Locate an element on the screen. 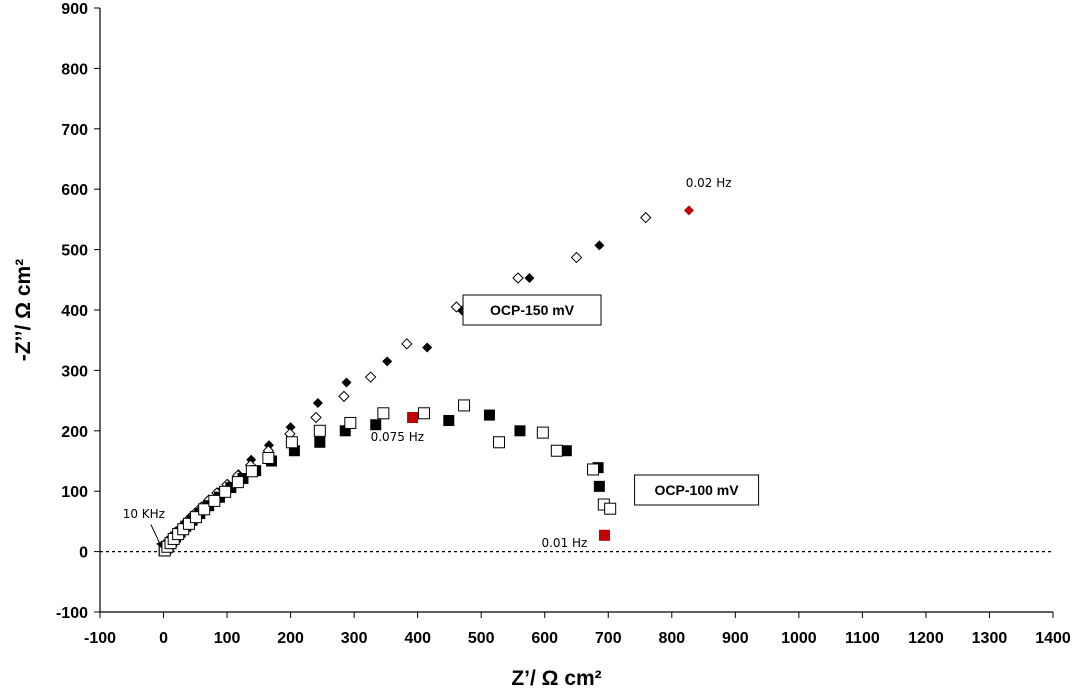 The height and width of the screenshot is (695, 1080). y-tick-label: 900 is located at coordinates (74, 9).